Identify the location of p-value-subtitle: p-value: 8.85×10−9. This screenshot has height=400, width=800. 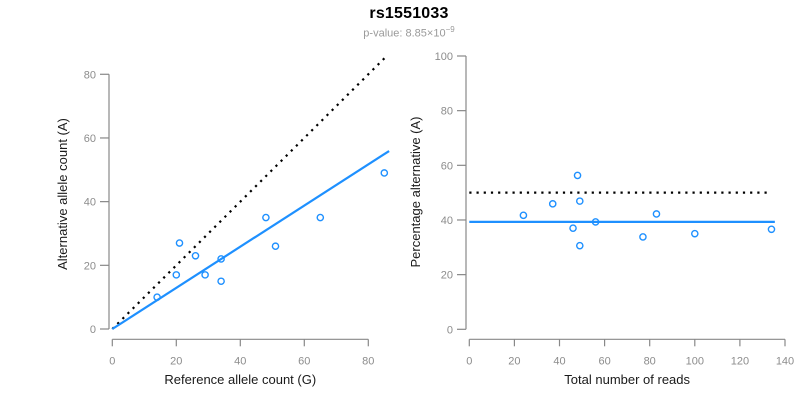
(409, 32).